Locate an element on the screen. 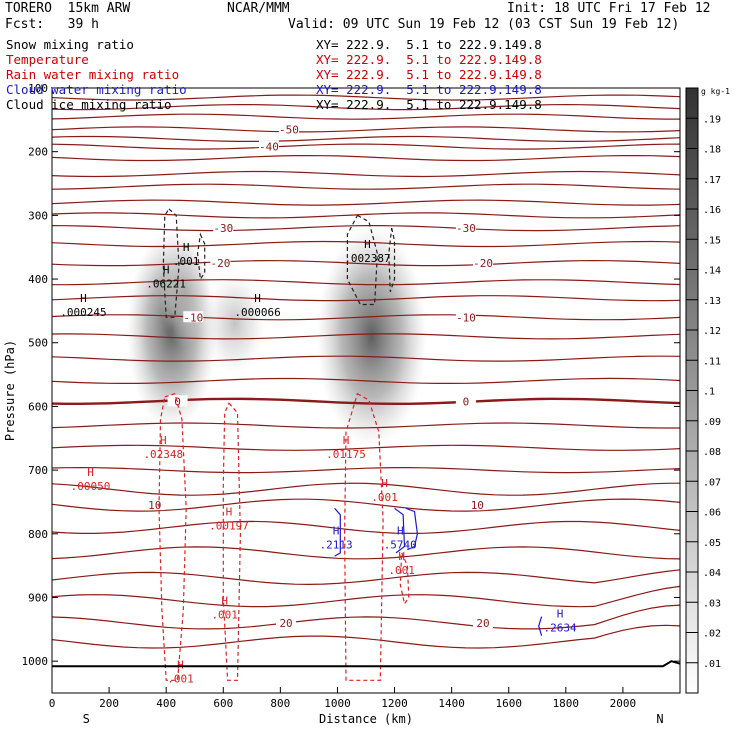  colorbar-label: .05 is located at coordinates (712, 543).